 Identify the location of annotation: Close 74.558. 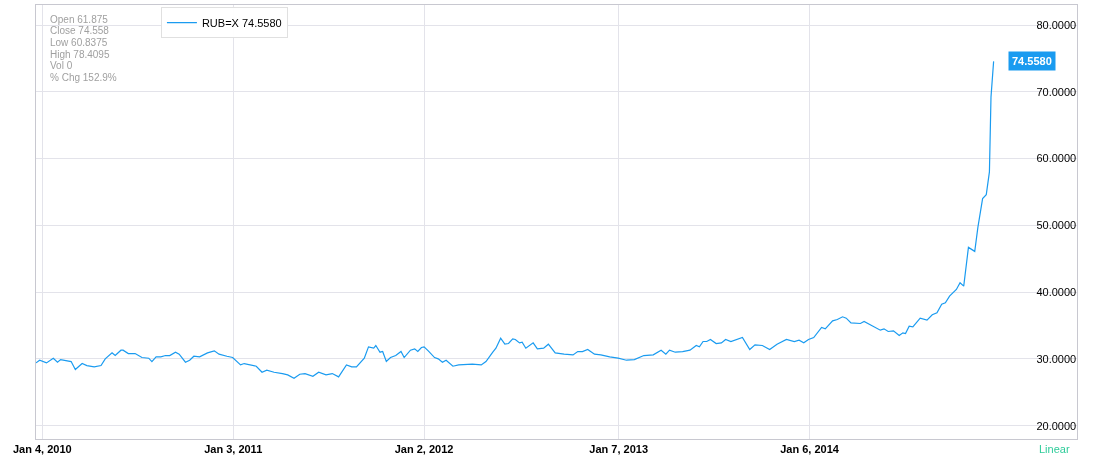
(80, 30).